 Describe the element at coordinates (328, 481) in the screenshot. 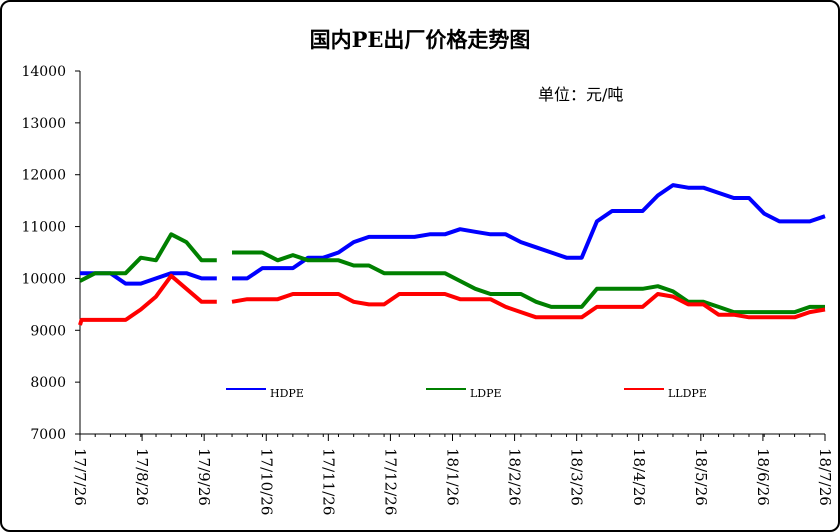

I see `x-tick-label: 17/11/26` at that location.